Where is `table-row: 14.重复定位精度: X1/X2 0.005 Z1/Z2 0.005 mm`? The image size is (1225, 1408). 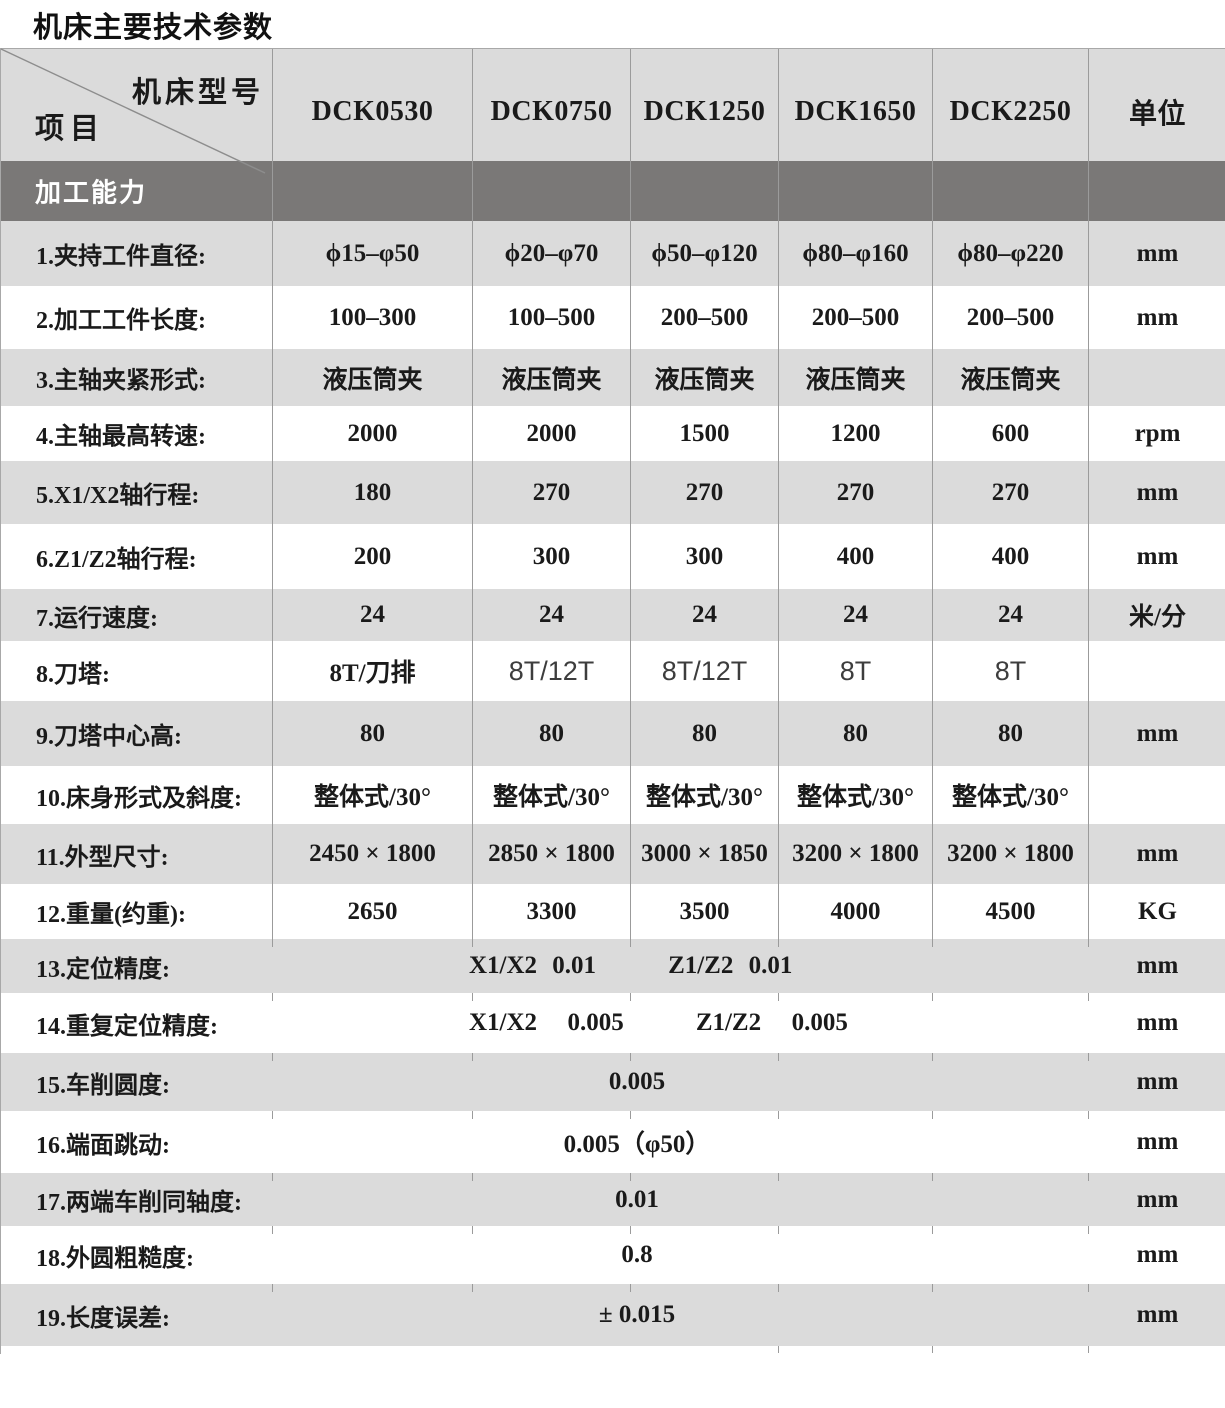 table-row: 14.重复定位精度: X1/X2 0.005 Z1/Z2 0.005 mm is located at coordinates (613, 1023).